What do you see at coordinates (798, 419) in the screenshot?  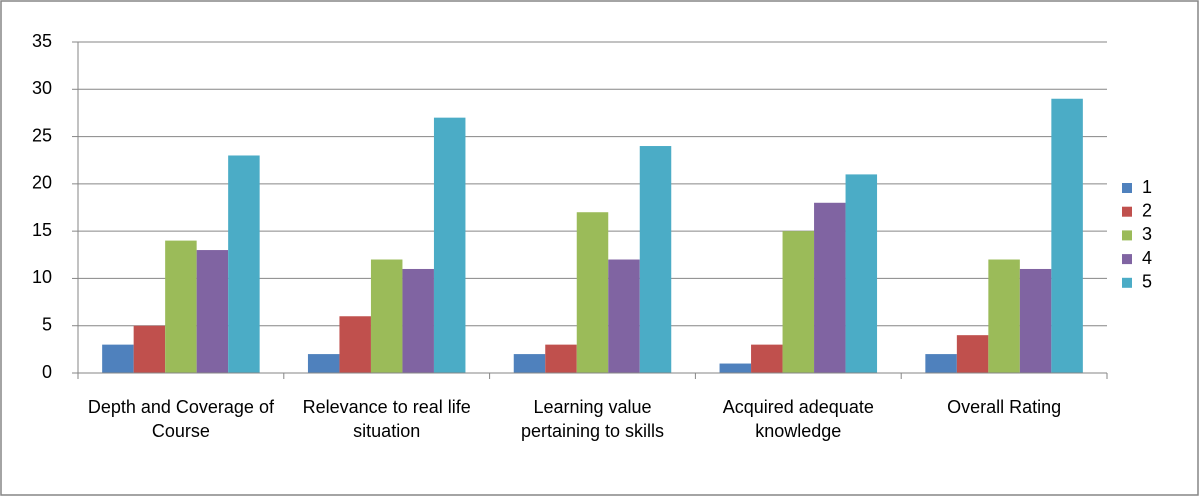 I see `x-tick-label: Acquired adequate knowledge` at bounding box center [798, 419].